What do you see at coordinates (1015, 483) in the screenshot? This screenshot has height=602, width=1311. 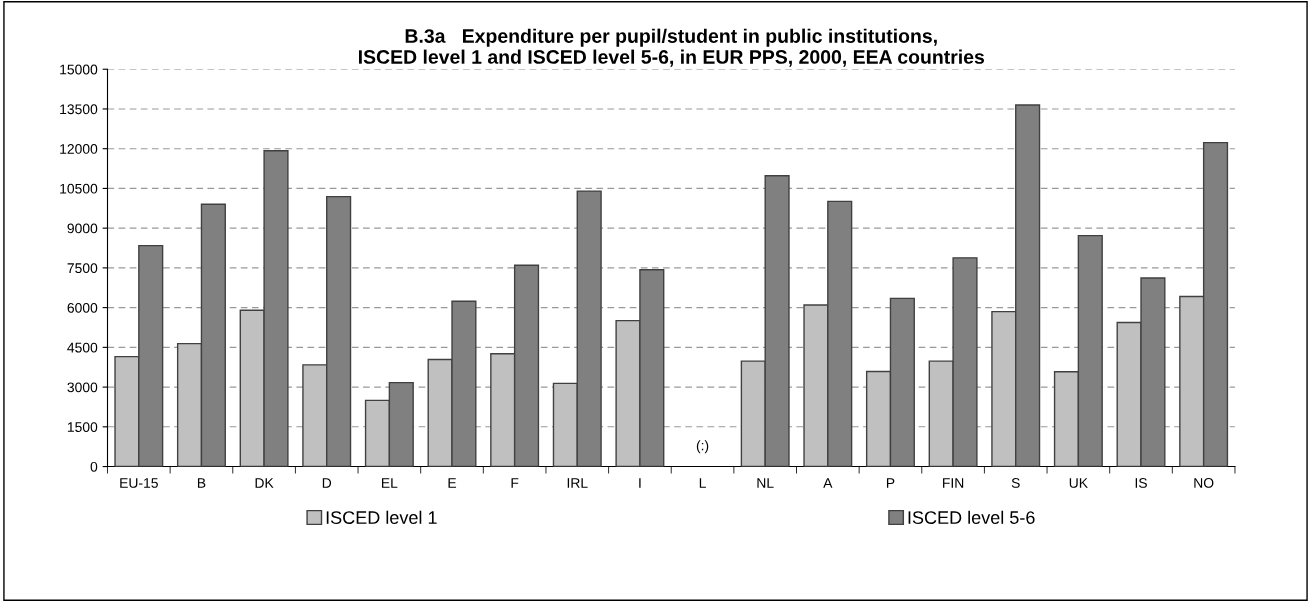 I see `x-tick-label: S` at bounding box center [1015, 483].